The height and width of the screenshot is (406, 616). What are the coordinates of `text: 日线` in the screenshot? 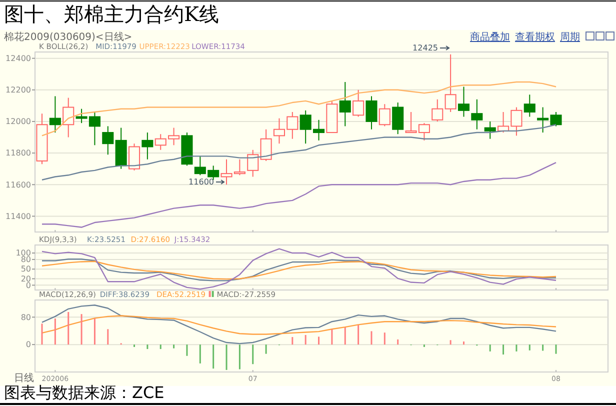 It's located at (24, 378).